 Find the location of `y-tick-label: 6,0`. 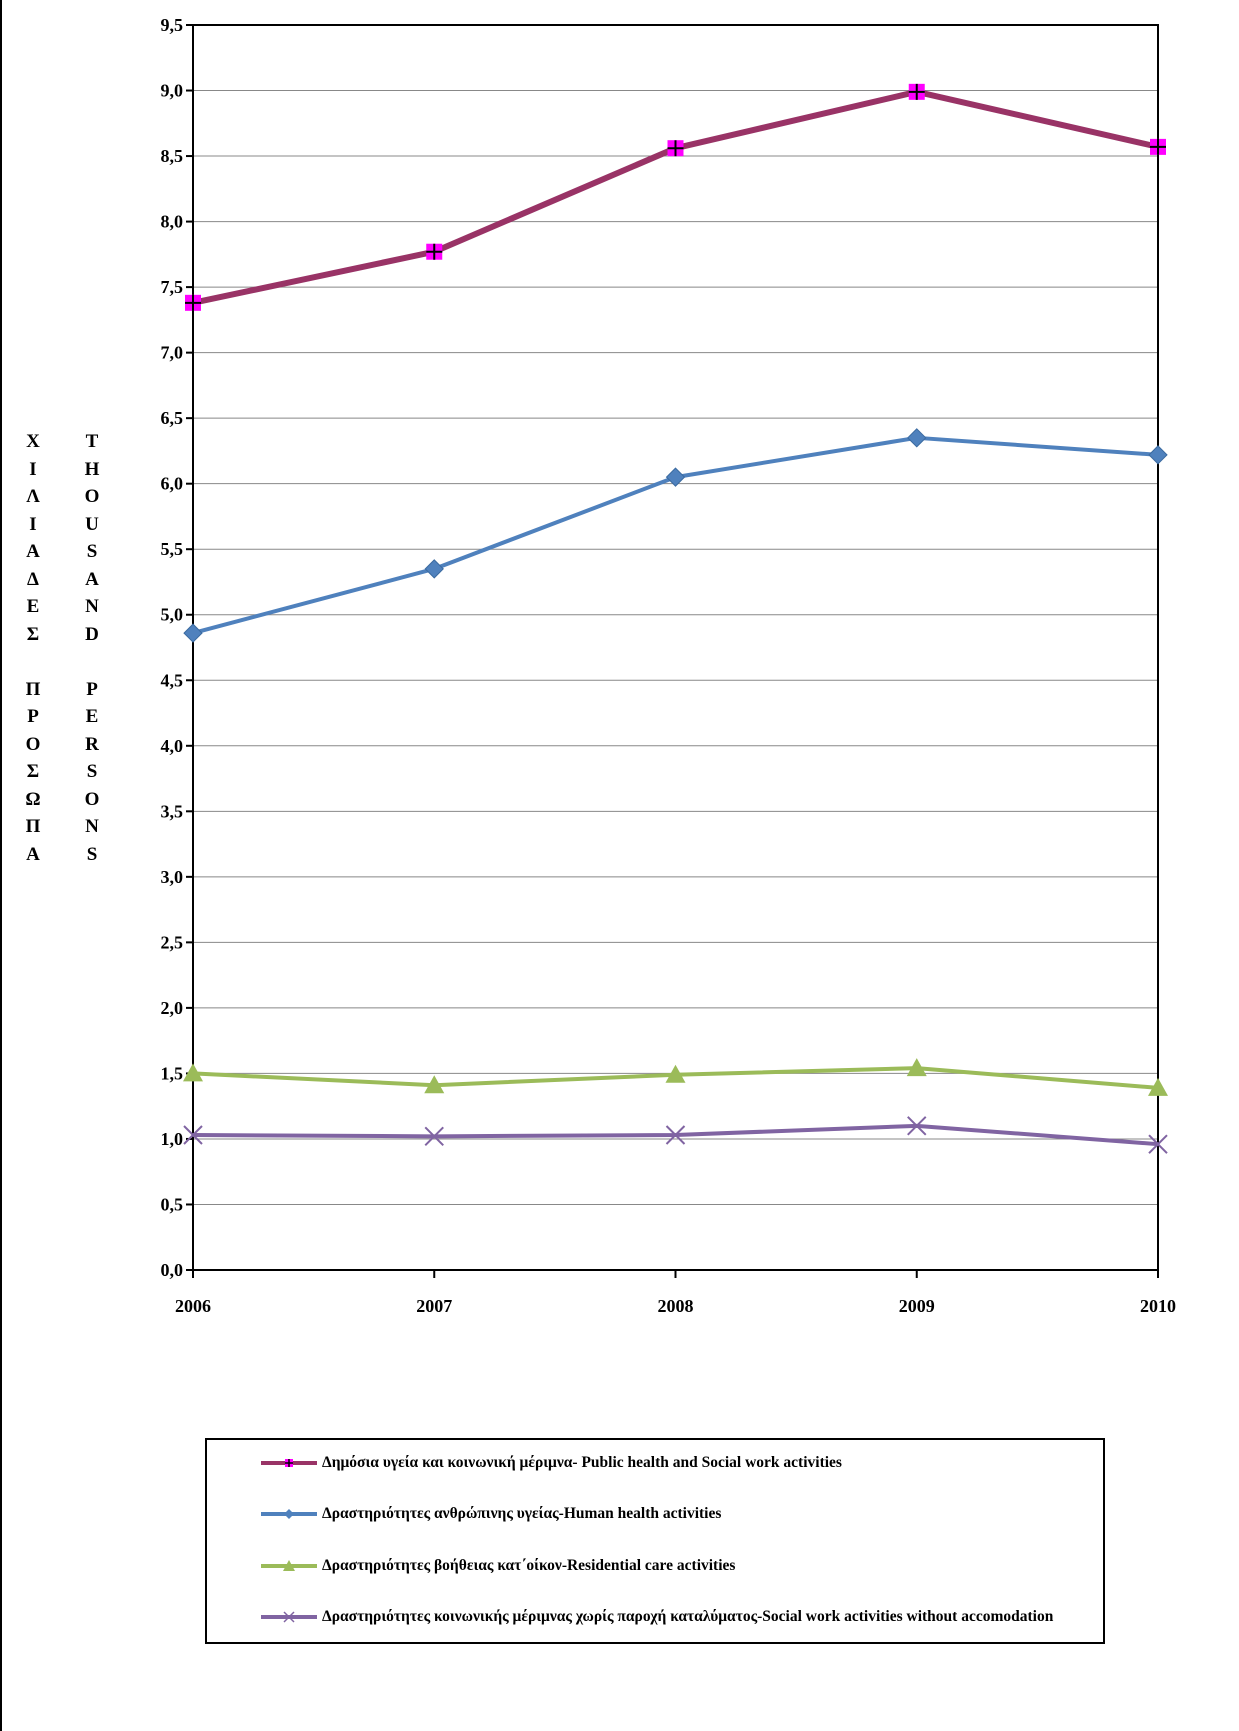

y-tick-label: 6,0 is located at coordinates (172, 484).